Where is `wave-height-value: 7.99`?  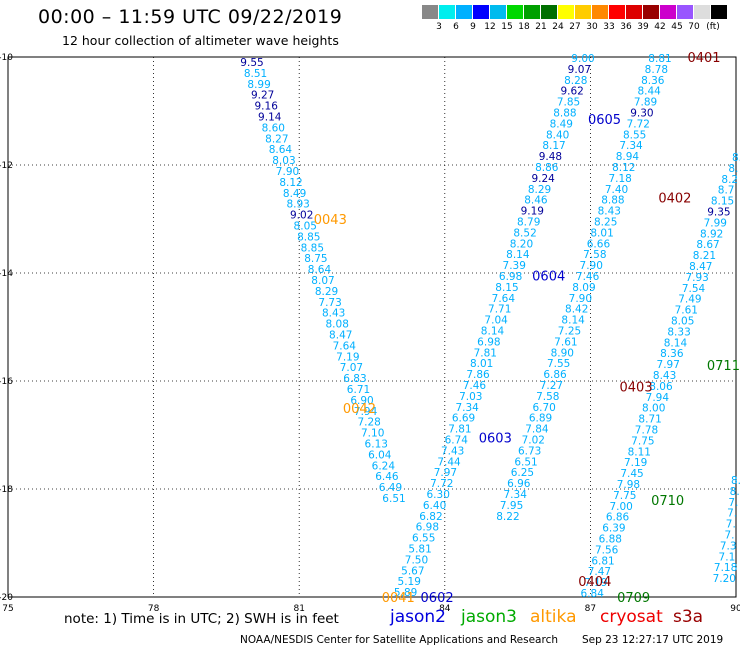 wave-height-value: 7.99 is located at coordinates (715, 223).